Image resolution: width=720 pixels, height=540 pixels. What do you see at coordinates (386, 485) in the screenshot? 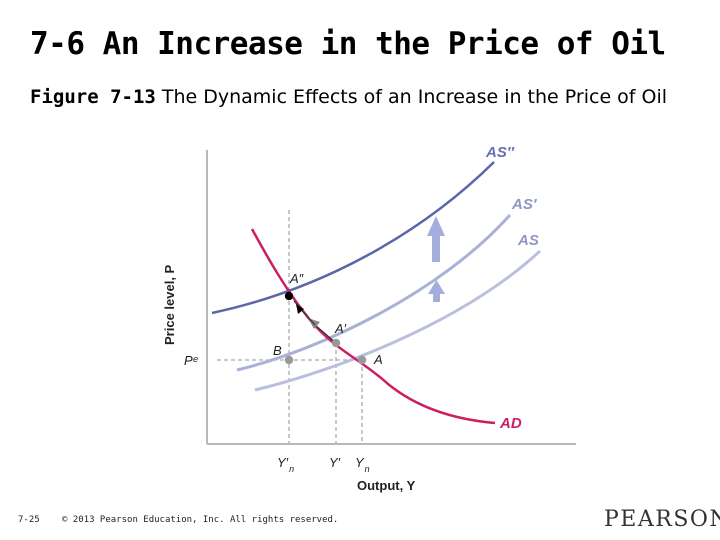
I see `x-axis-label: Output, Y` at bounding box center [386, 485].